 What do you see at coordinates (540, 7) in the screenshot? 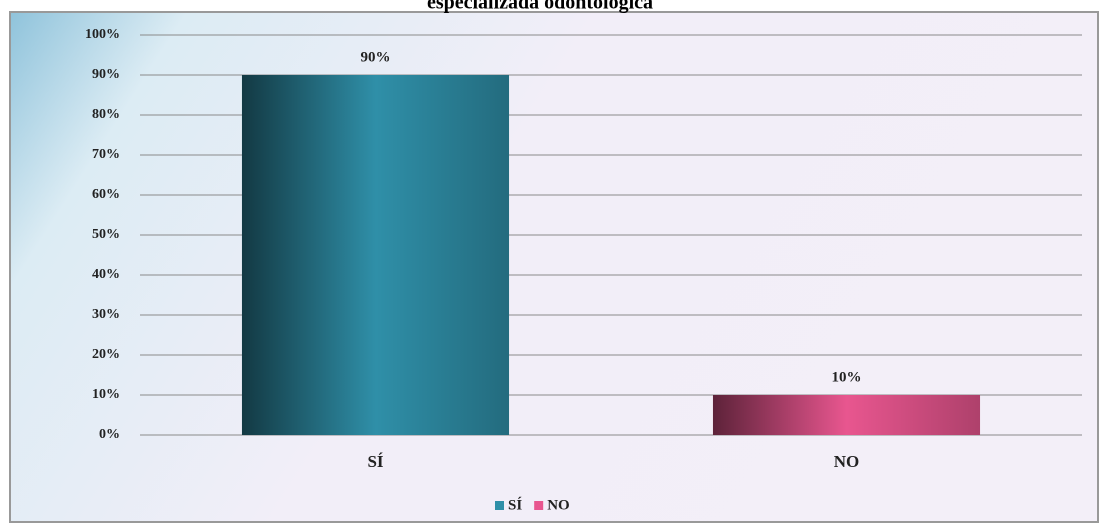
I see `chart-title: especializada odontológica` at bounding box center [540, 7].